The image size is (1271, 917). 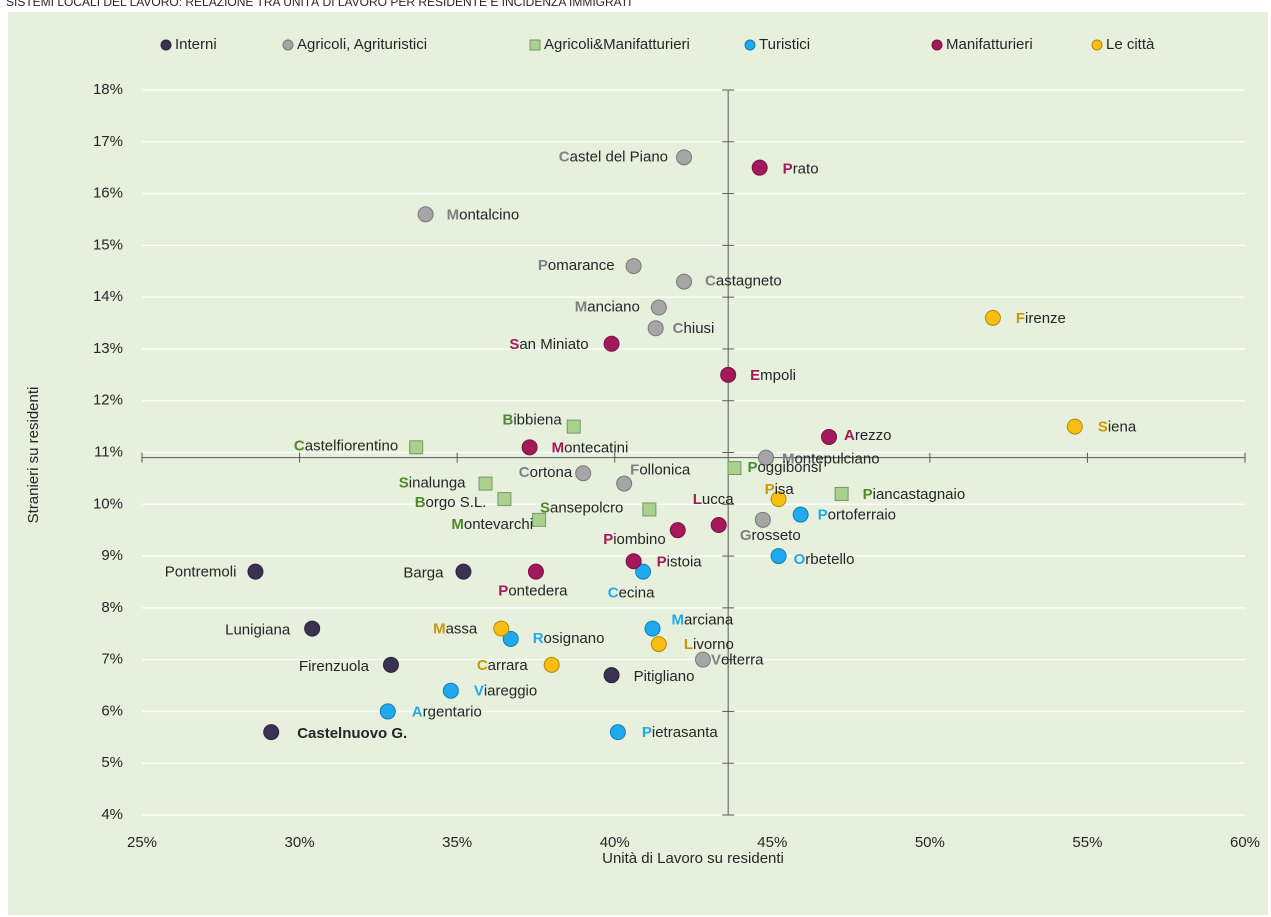 I want to click on point-label: Firenze, so click(x=1041, y=318).